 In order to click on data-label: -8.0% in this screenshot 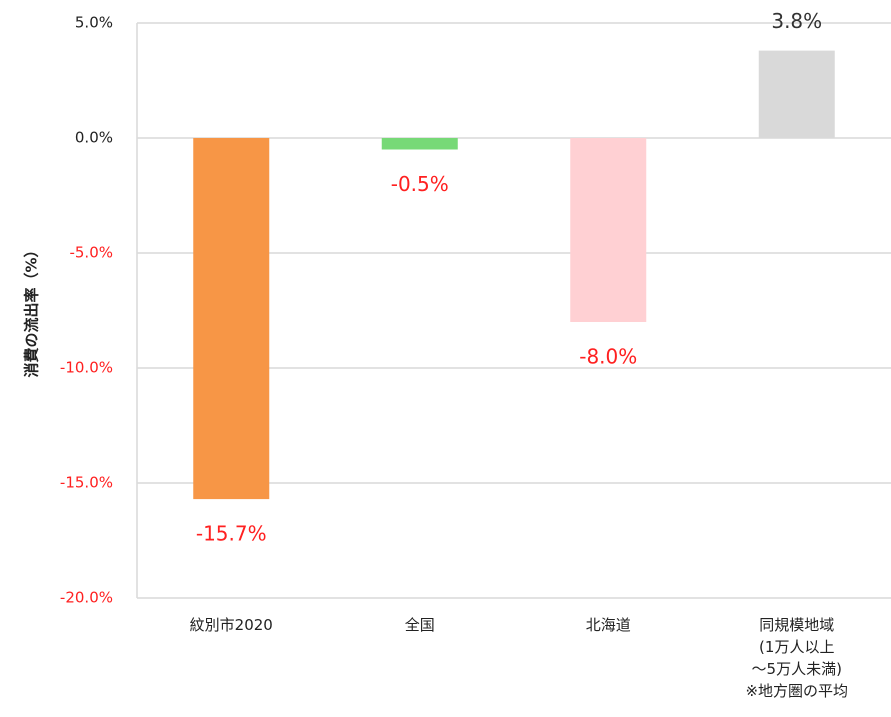, I will do `click(608, 357)`.